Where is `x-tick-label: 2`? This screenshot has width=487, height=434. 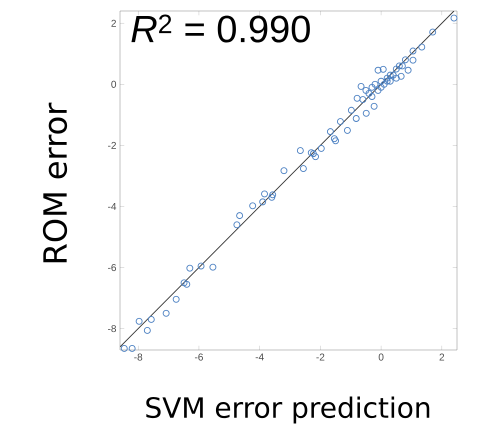
x-tick-label: 2 is located at coordinates (442, 357).